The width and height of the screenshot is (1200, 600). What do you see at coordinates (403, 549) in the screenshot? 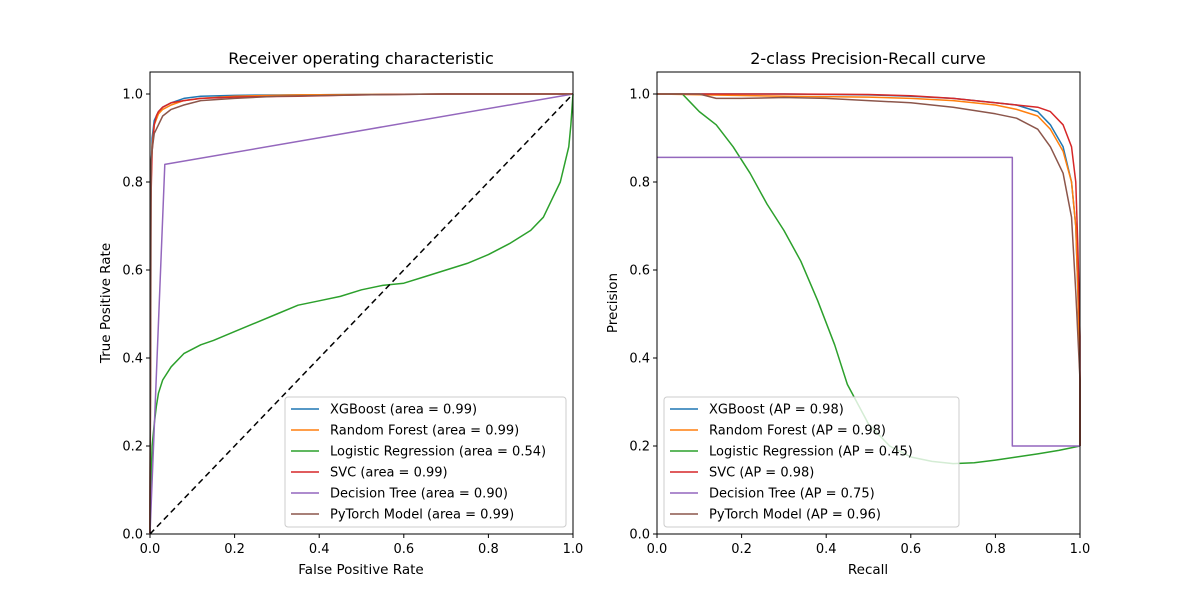
I see `roc-xtick-label: 0.6` at bounding box center [403, 549].